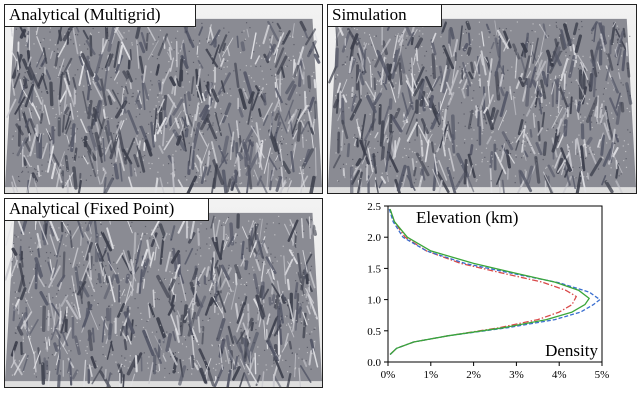 The image size is (637, 394). I want to click on x-tick-label: 5%, so click(602, 375).